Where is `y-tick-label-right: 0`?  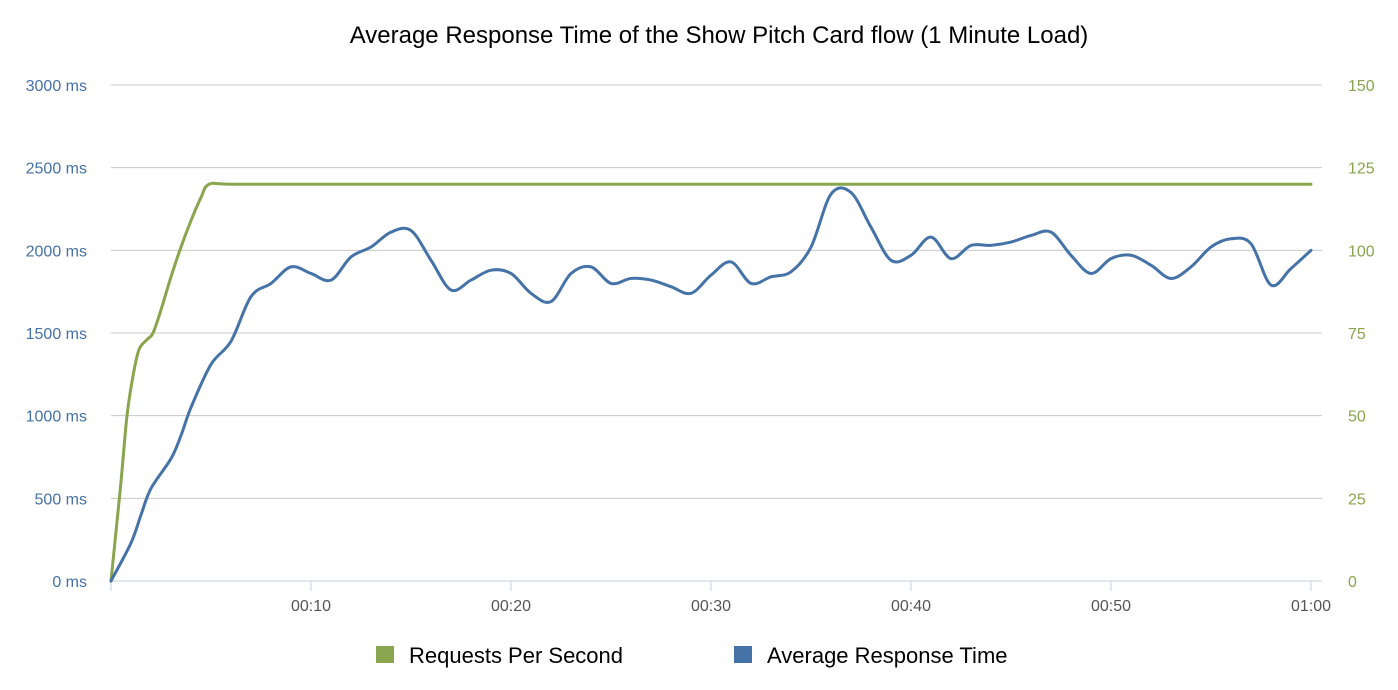 y-tick-label-right: 0 is located at coordinates (1352, 582).